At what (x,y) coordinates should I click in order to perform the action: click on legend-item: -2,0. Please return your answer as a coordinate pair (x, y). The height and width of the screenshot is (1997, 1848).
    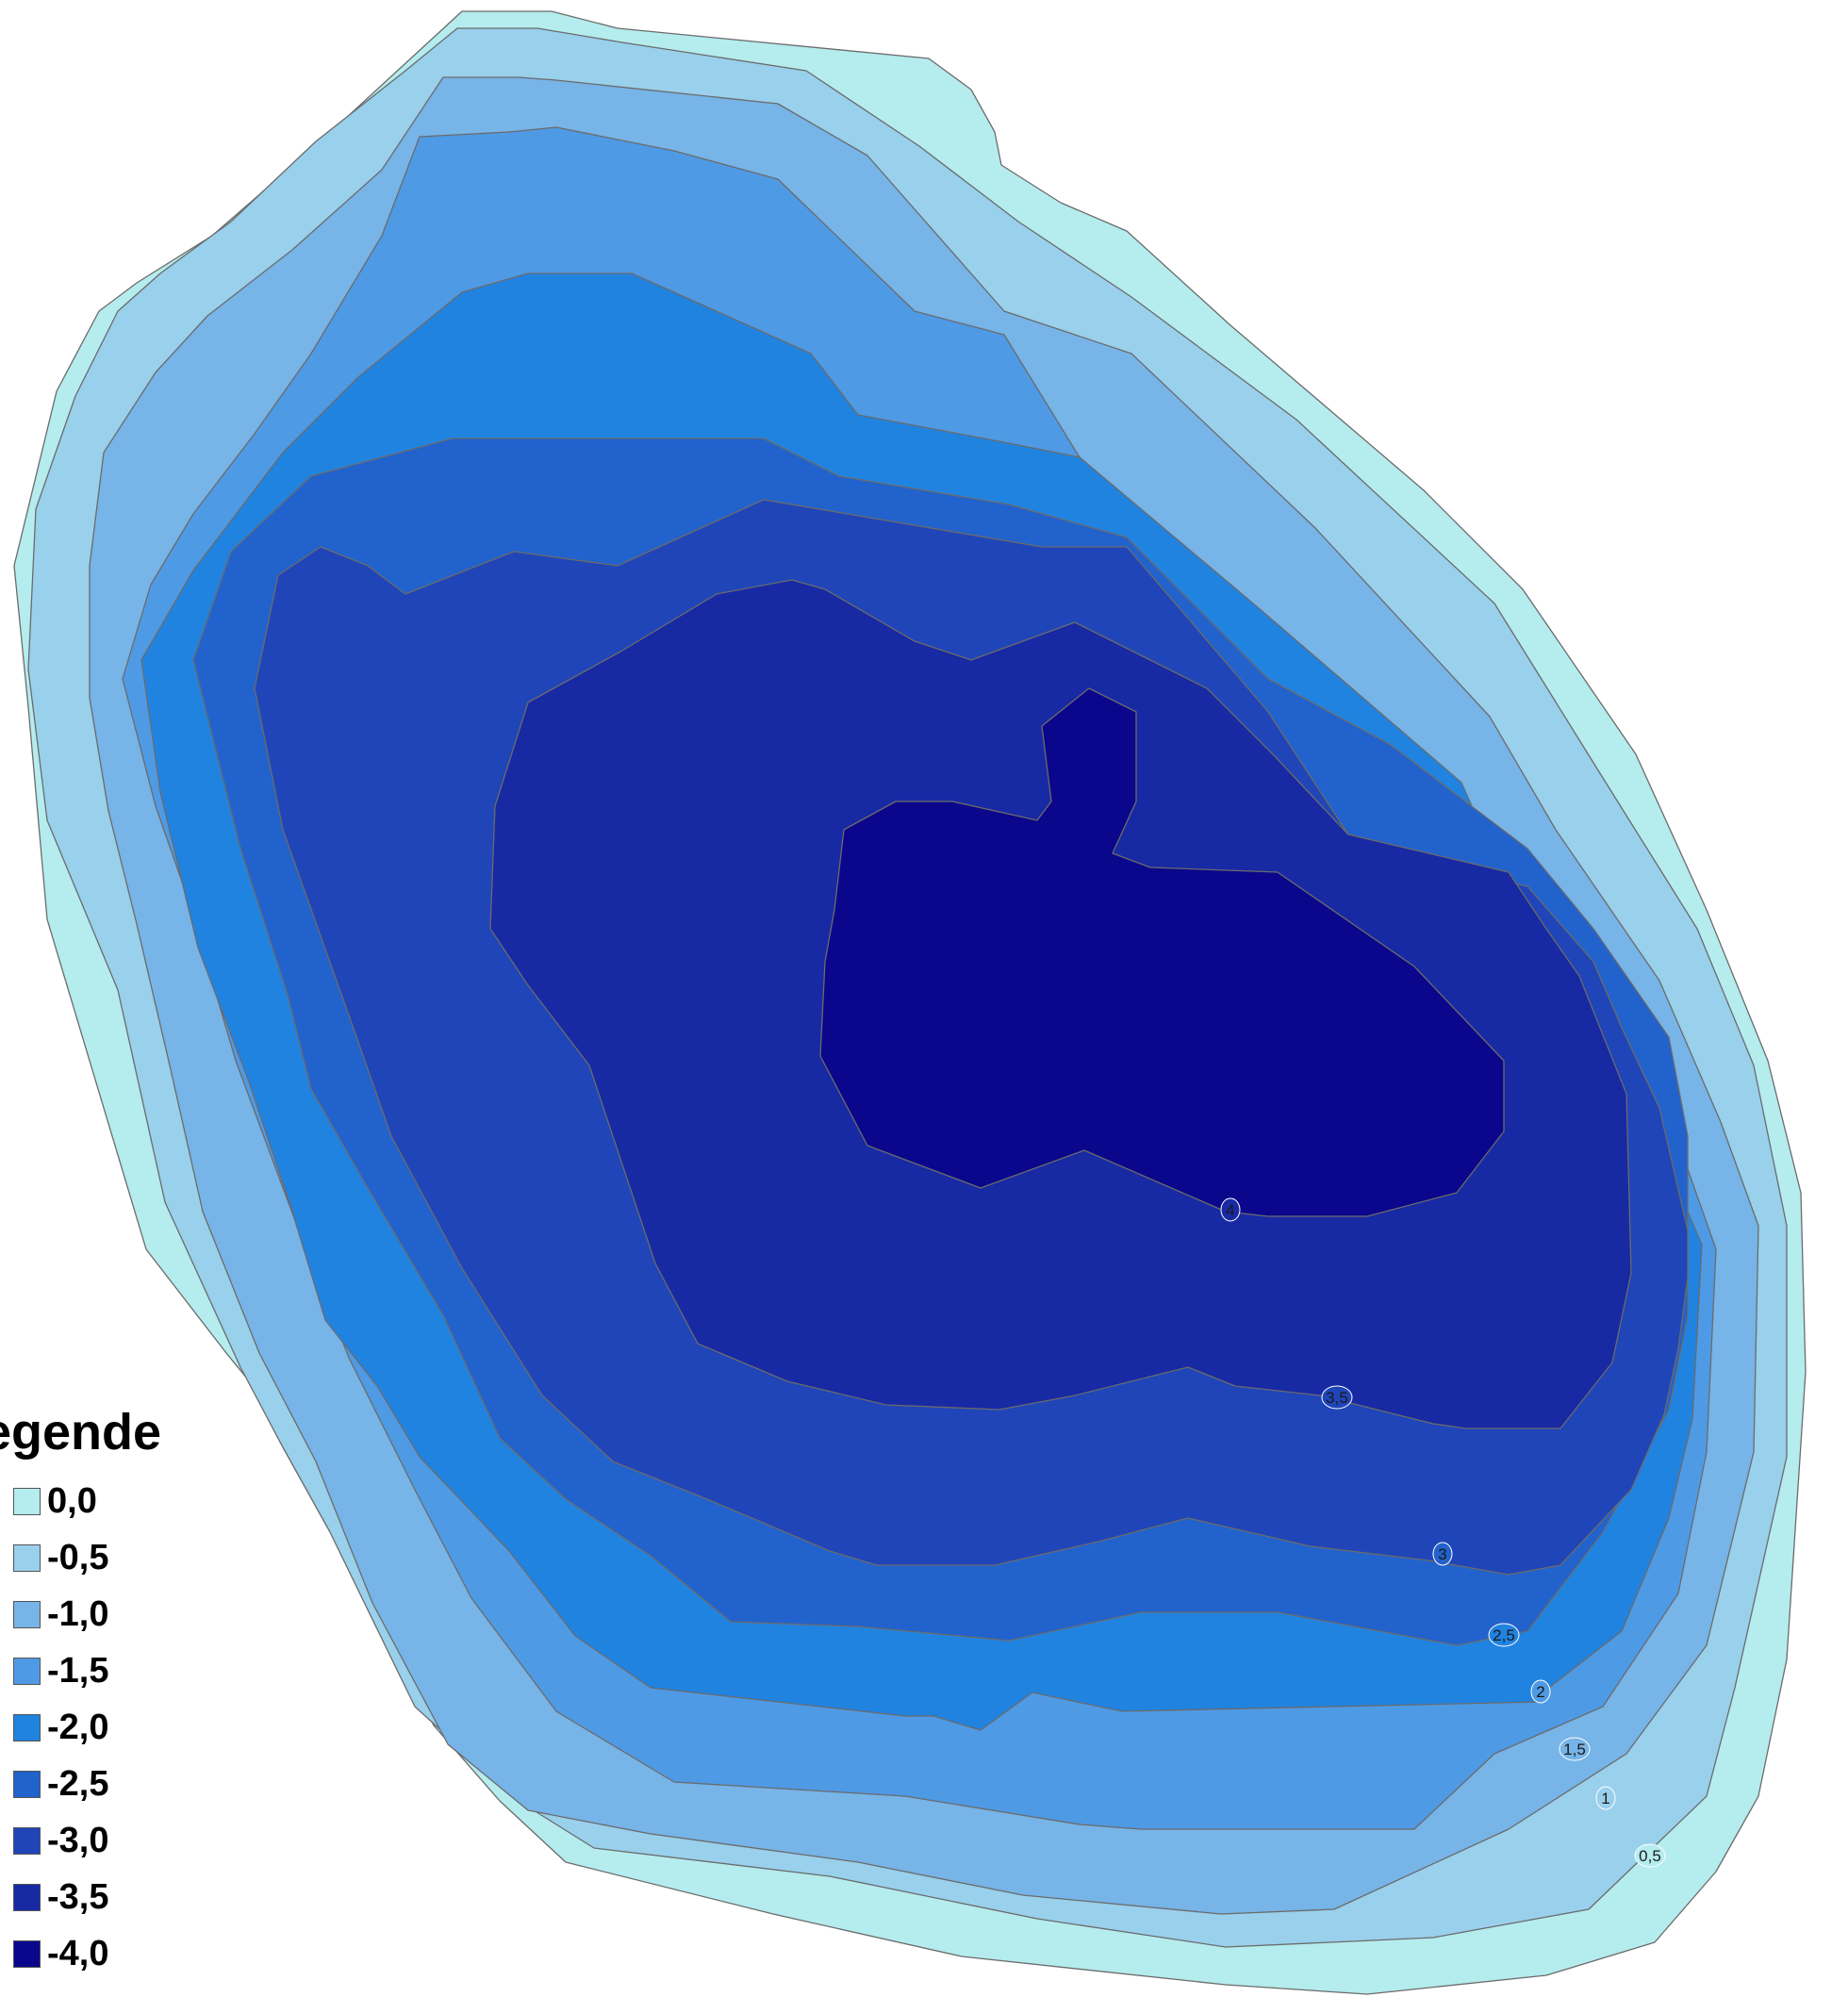
    Looking at the image, I should click on (61, 1727).